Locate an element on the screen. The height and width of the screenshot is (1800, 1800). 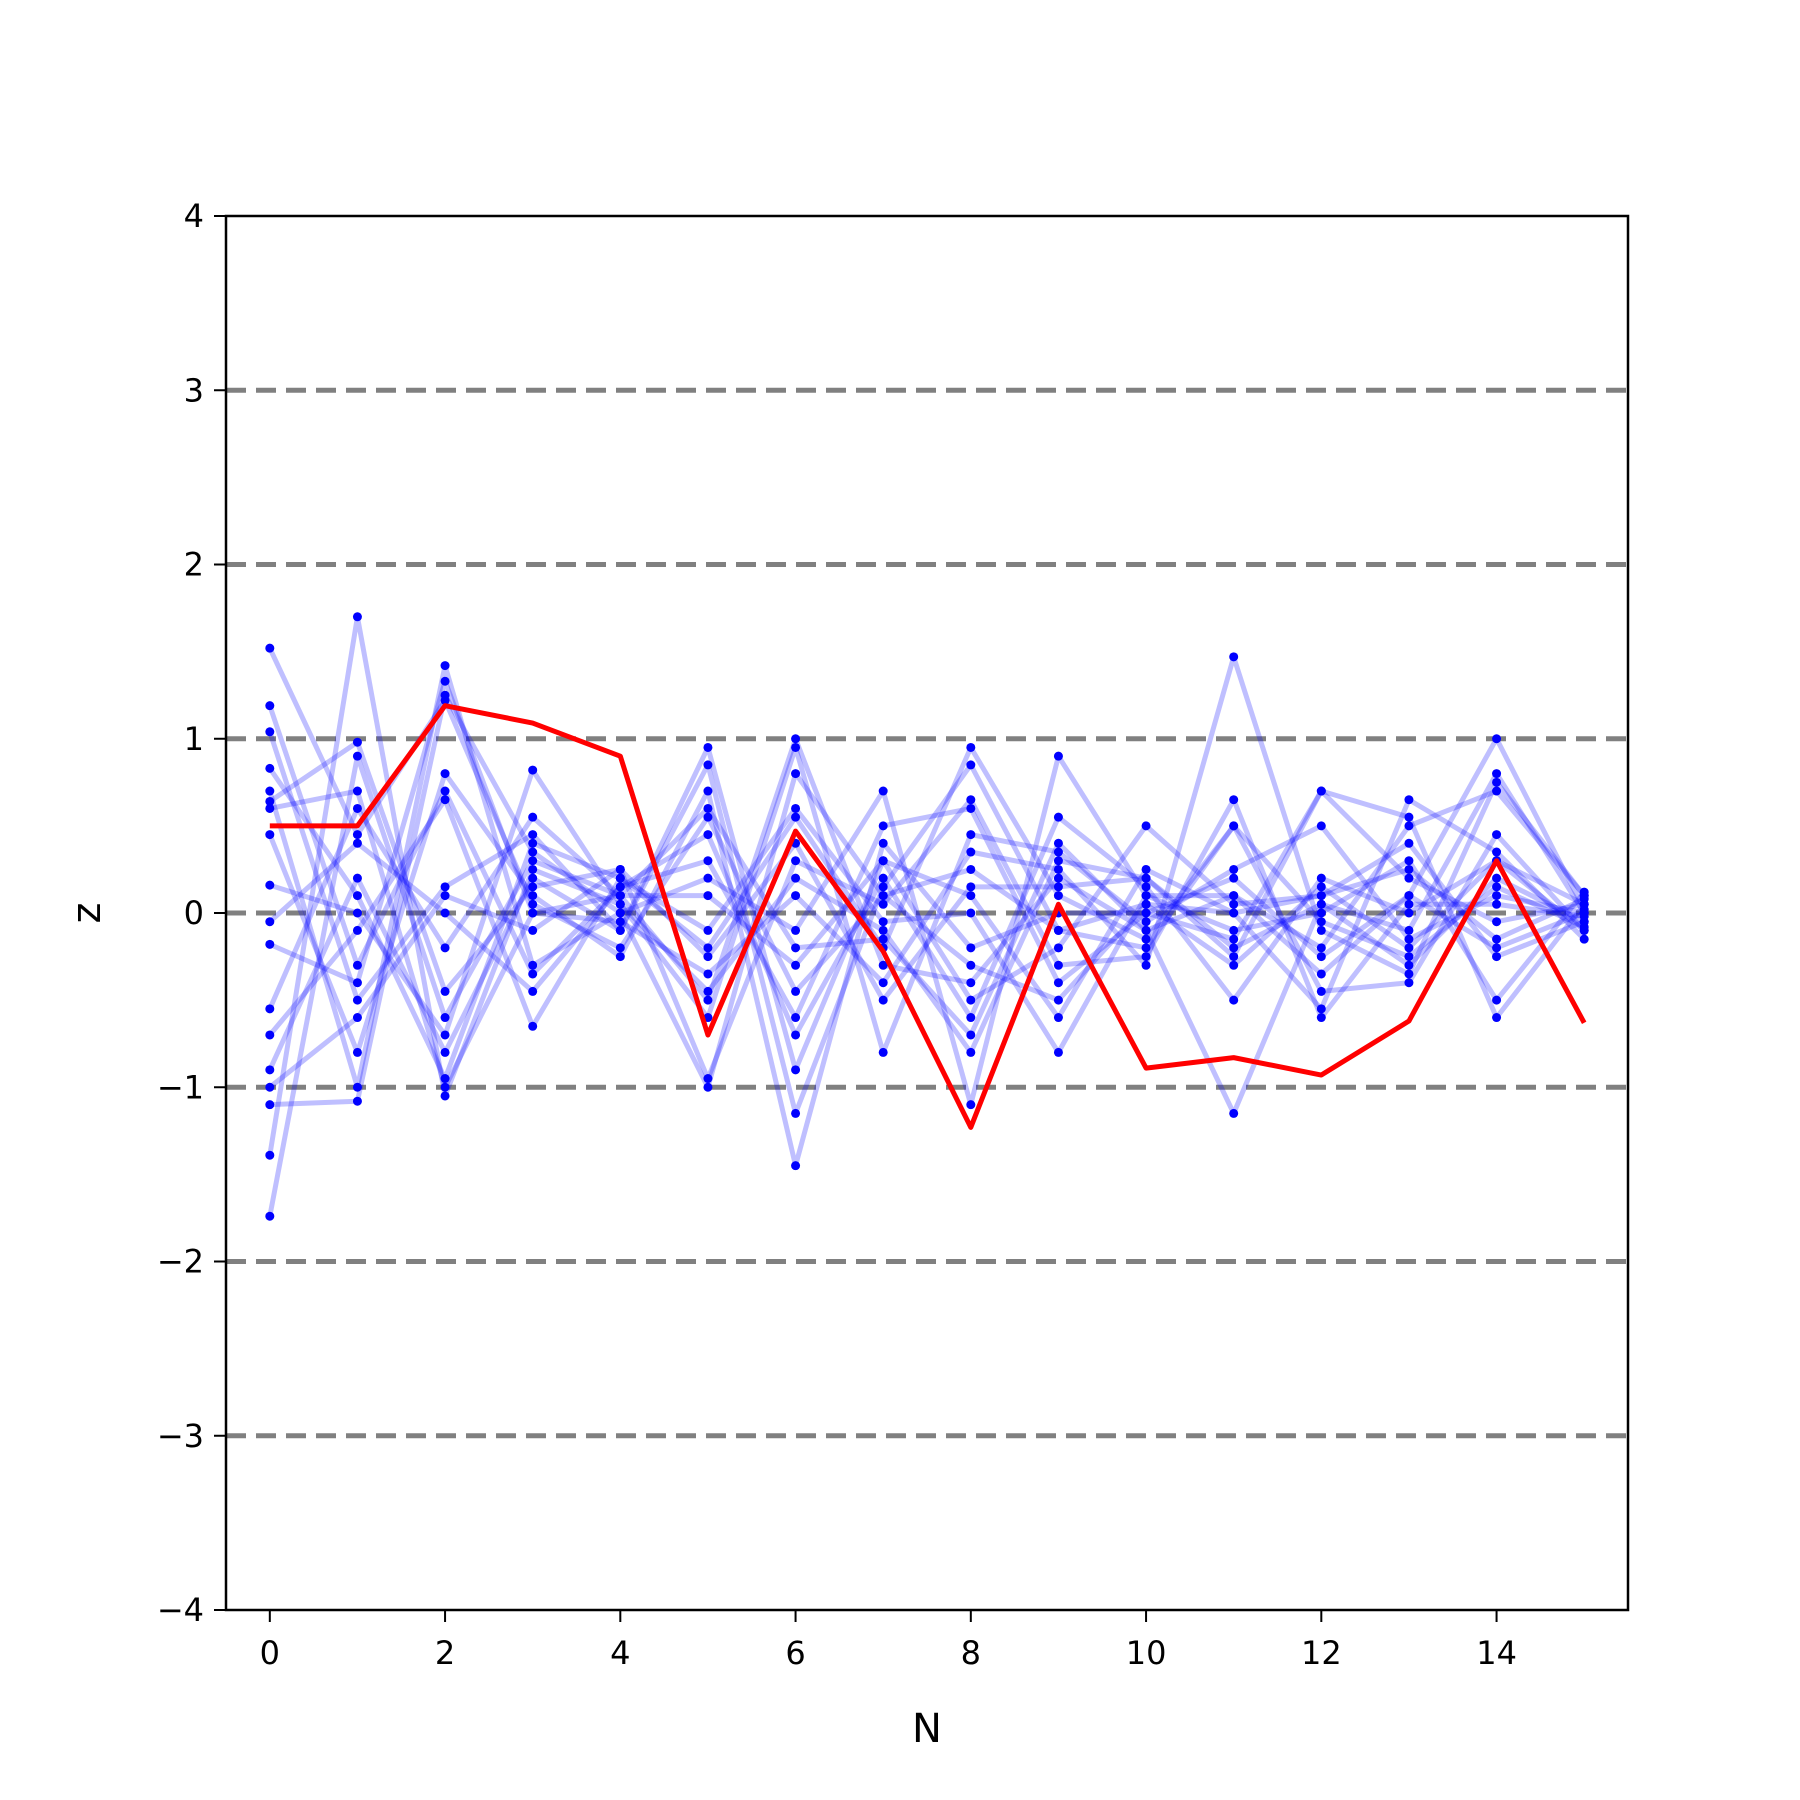
x-tick-label: 0 is located at coordinates (270, 1653).